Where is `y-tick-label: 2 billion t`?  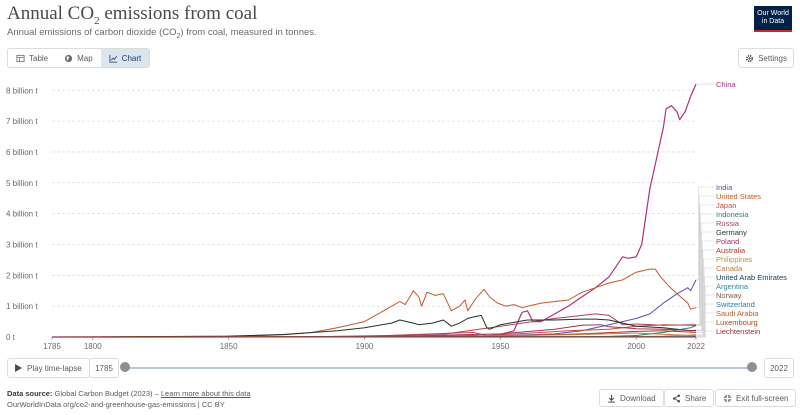
y-tick-label: 2 billion t is located at coordinates (22, 275).